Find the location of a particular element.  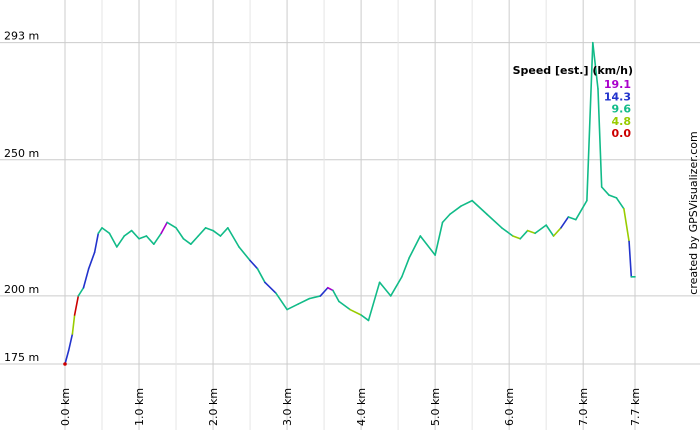

legend-entry-3: 4.8 is located at coordinates (622, 121).